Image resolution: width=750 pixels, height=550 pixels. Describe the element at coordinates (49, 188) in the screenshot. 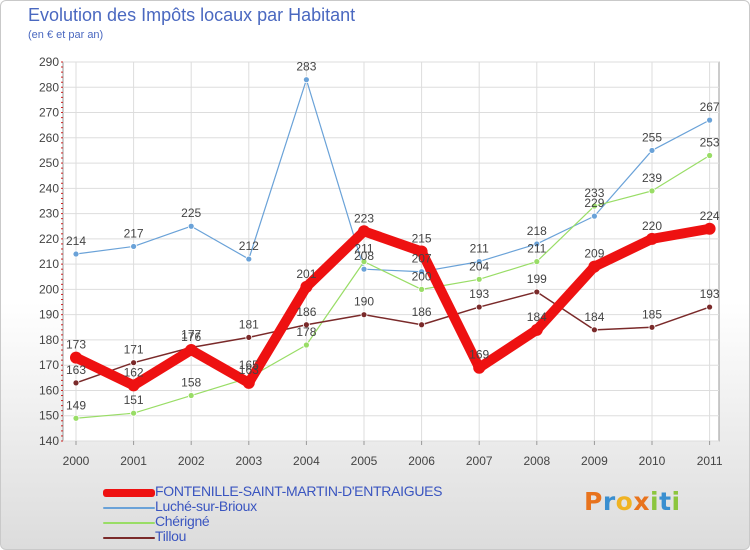

I see `y-tick-label: 240` at that location.